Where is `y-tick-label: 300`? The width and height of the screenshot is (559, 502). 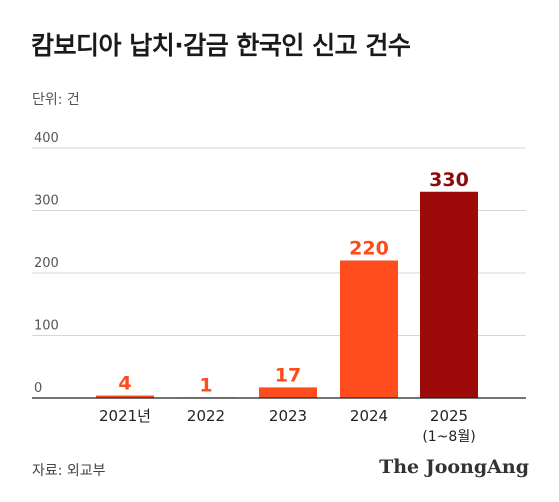 y-tick-label: 300 is located at coordinates (46, 201).